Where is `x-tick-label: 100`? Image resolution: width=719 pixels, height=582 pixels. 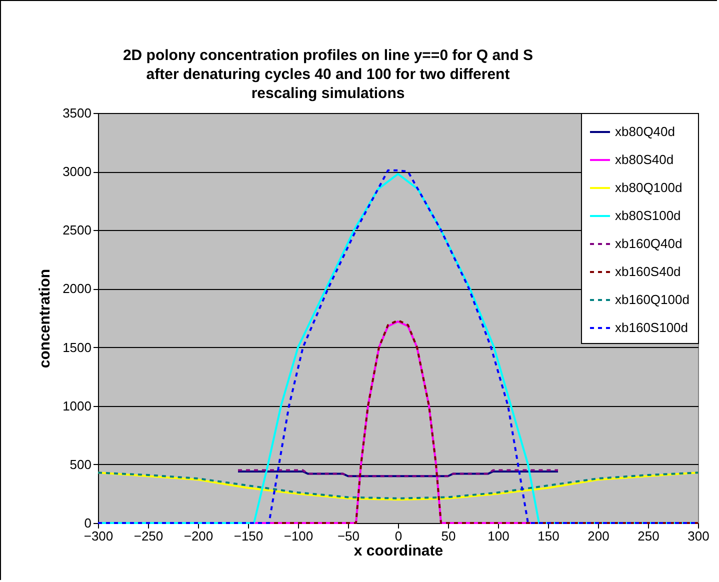
x-tick-label: 100 is located at coordinates (499, 536).